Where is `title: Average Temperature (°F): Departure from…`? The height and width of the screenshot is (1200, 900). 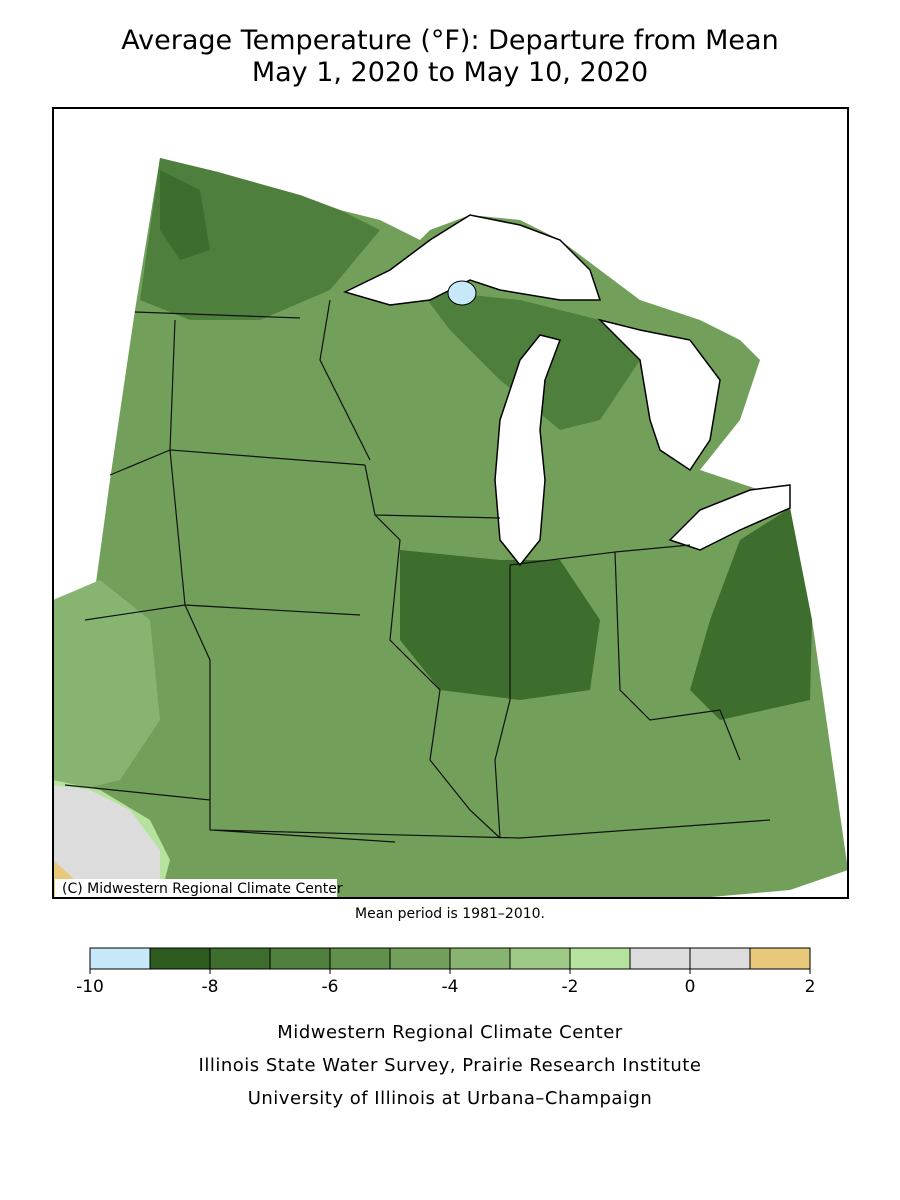 title: Average Temperature (°F): Departure from… is located at coordinates (449, 40).